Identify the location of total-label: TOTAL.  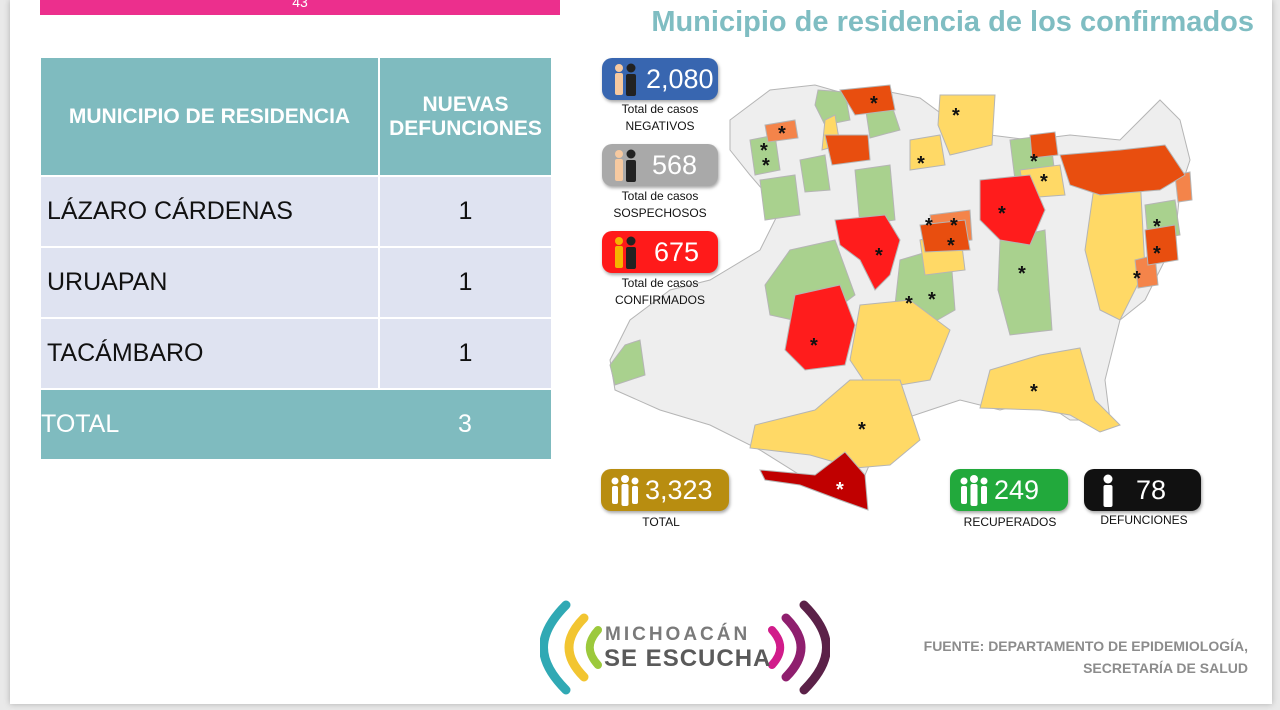
(210, 423).